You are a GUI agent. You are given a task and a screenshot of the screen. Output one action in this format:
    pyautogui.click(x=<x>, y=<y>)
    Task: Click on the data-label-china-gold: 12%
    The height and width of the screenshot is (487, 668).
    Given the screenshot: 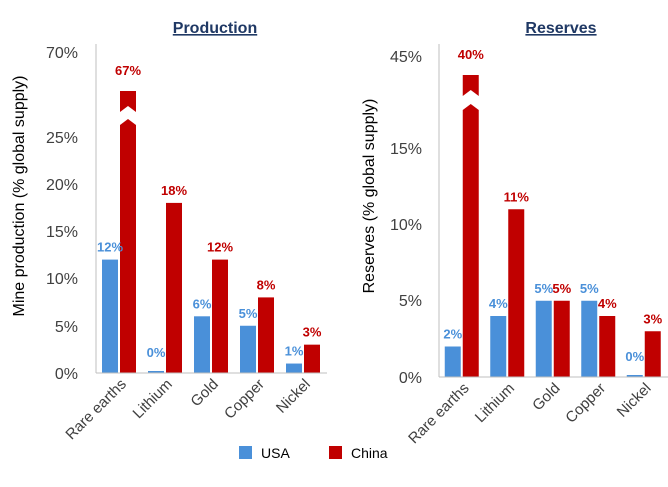 What is the action you would take?
    pyautogui.click(x=220, y=247)
    